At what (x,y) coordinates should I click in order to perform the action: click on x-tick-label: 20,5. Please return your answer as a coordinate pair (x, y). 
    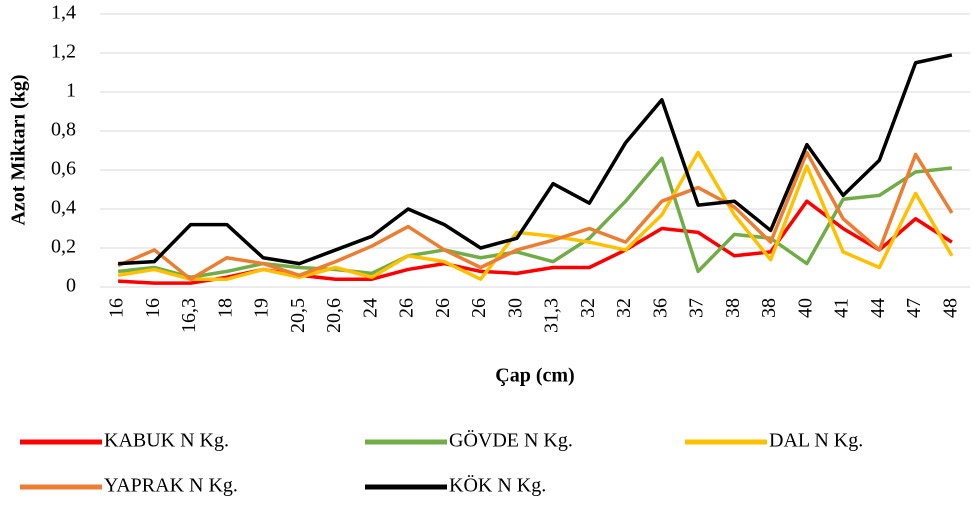
    Looking at the image, I should click on (298, 315).